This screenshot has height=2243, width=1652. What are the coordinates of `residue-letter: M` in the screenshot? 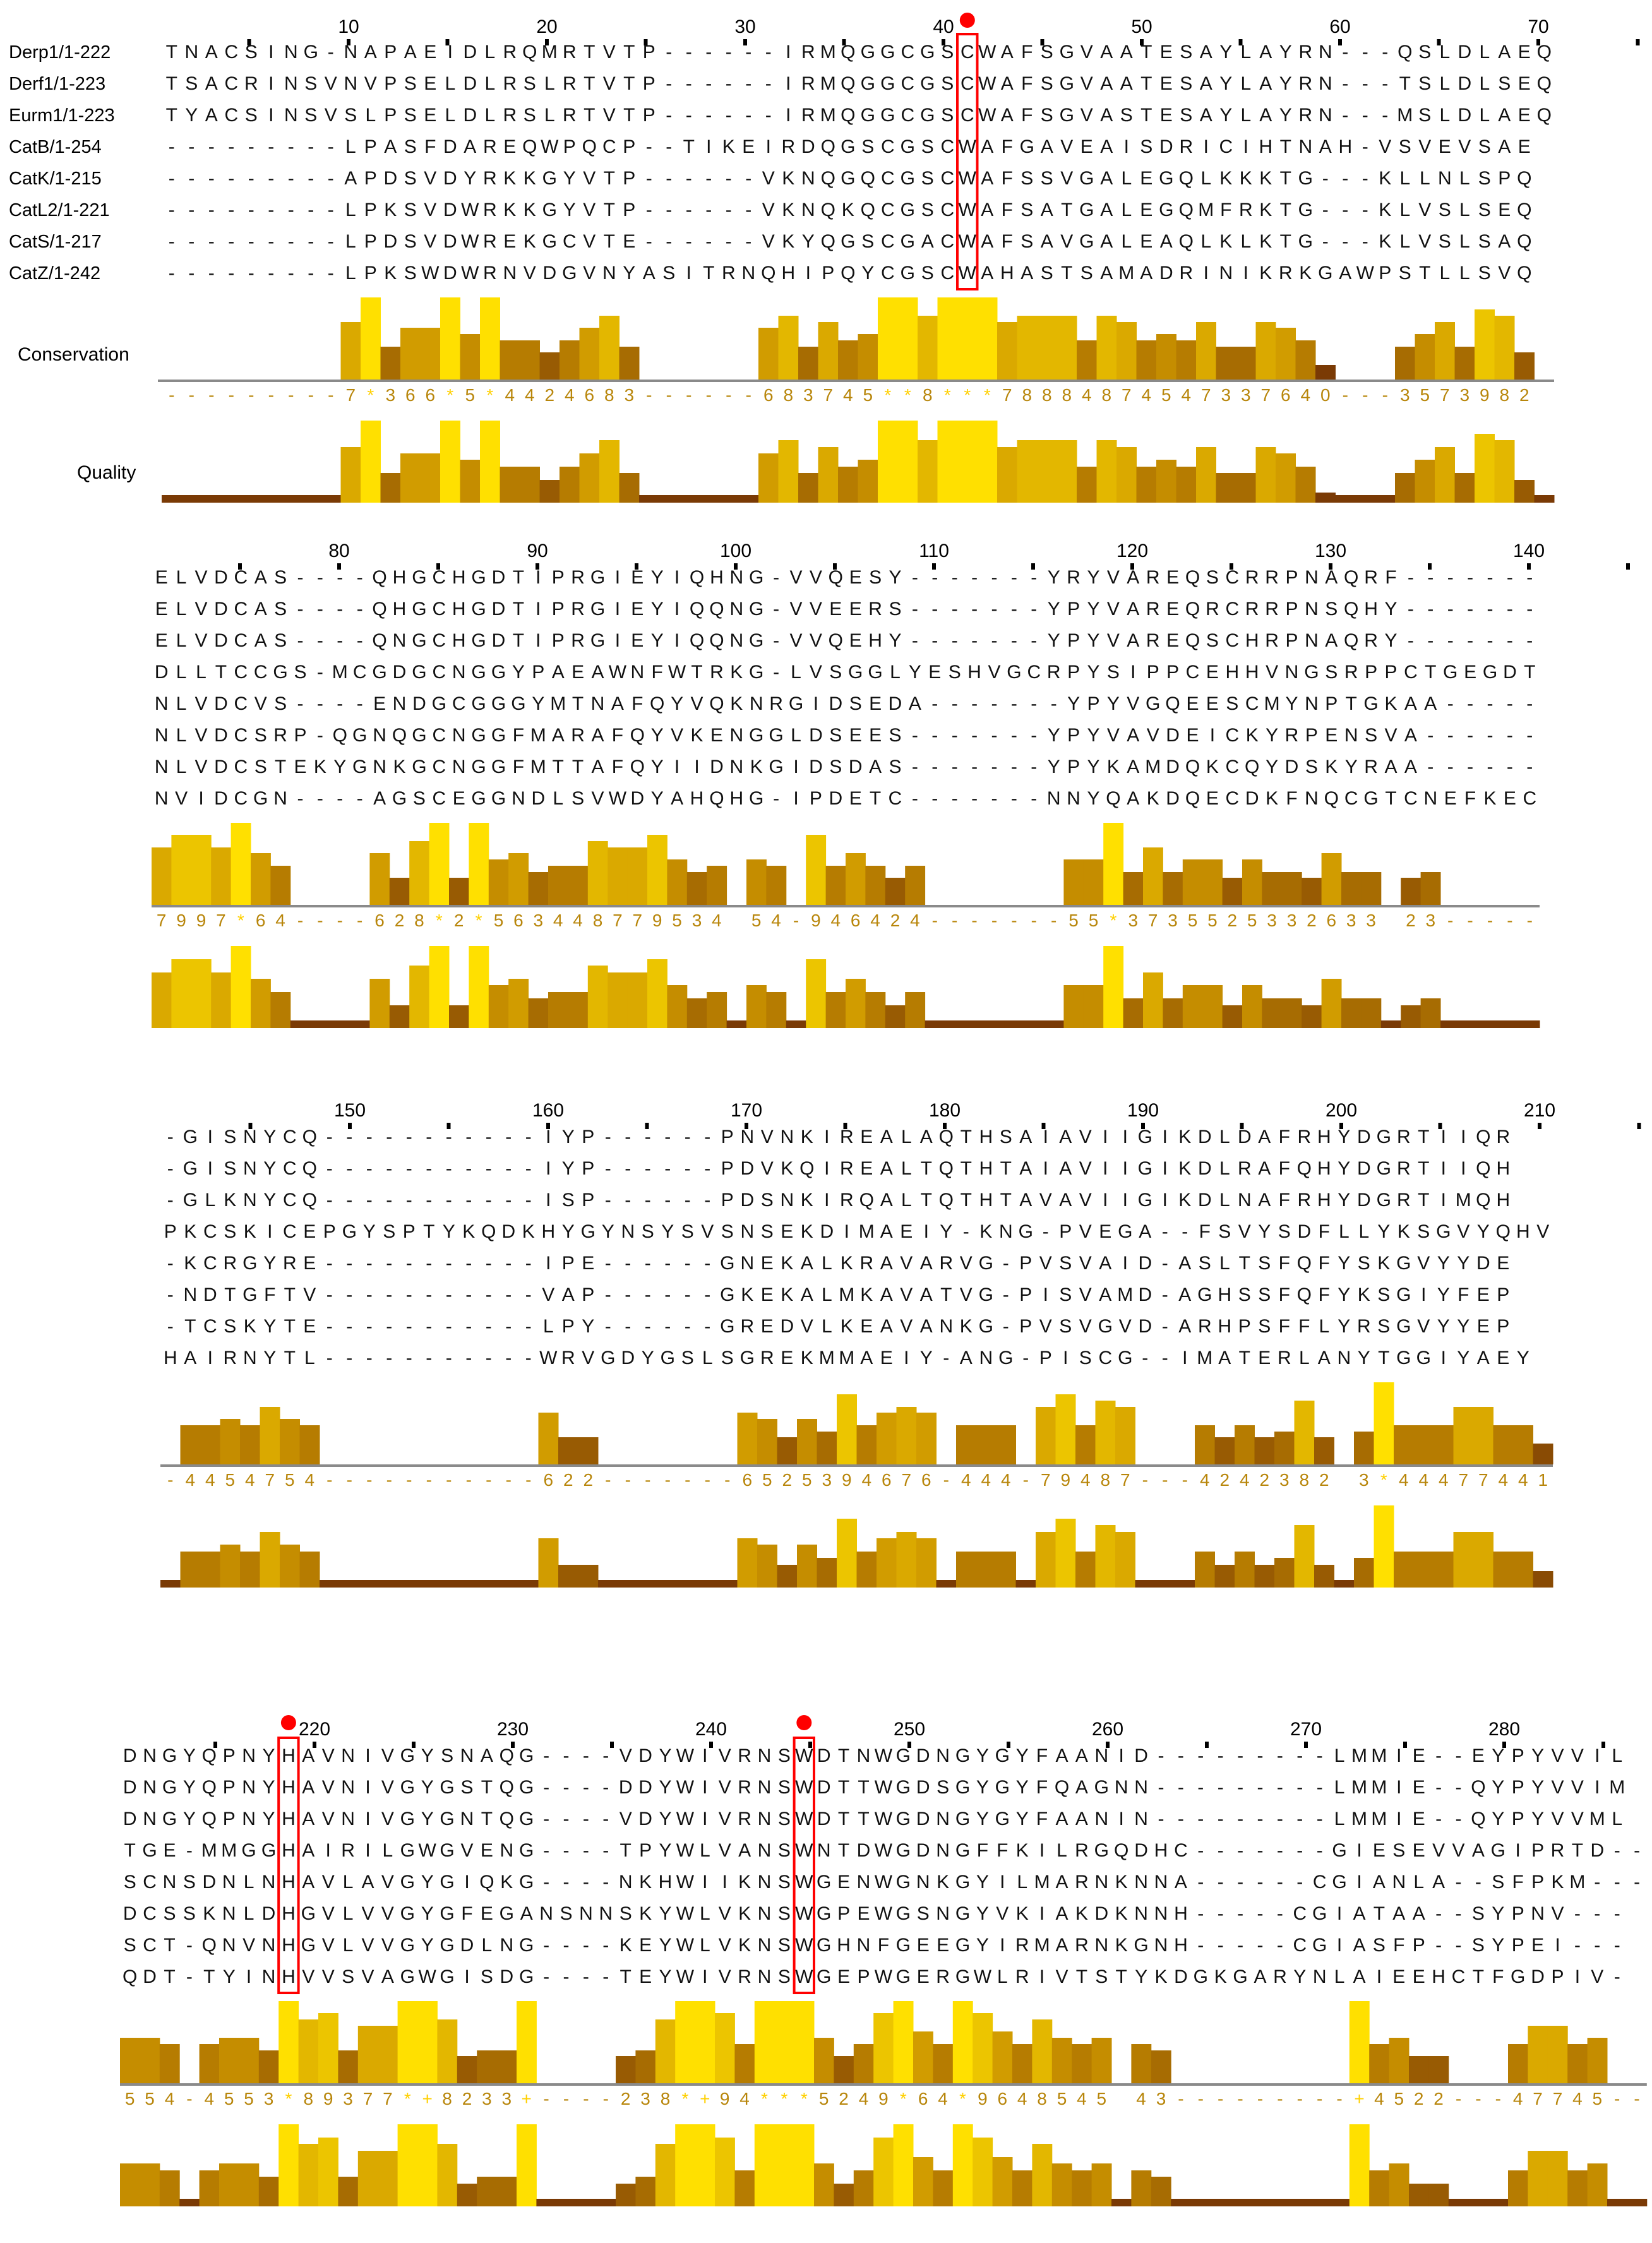 It's located at (1359, 1755).